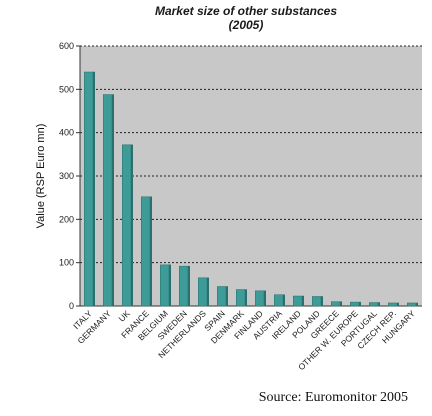 The width and height of the screenshot is (432, 416). Describe the element at coordinates (333, 397) in the screenshot. I see `source-note: Source: Euromonitor 2005` at that location.